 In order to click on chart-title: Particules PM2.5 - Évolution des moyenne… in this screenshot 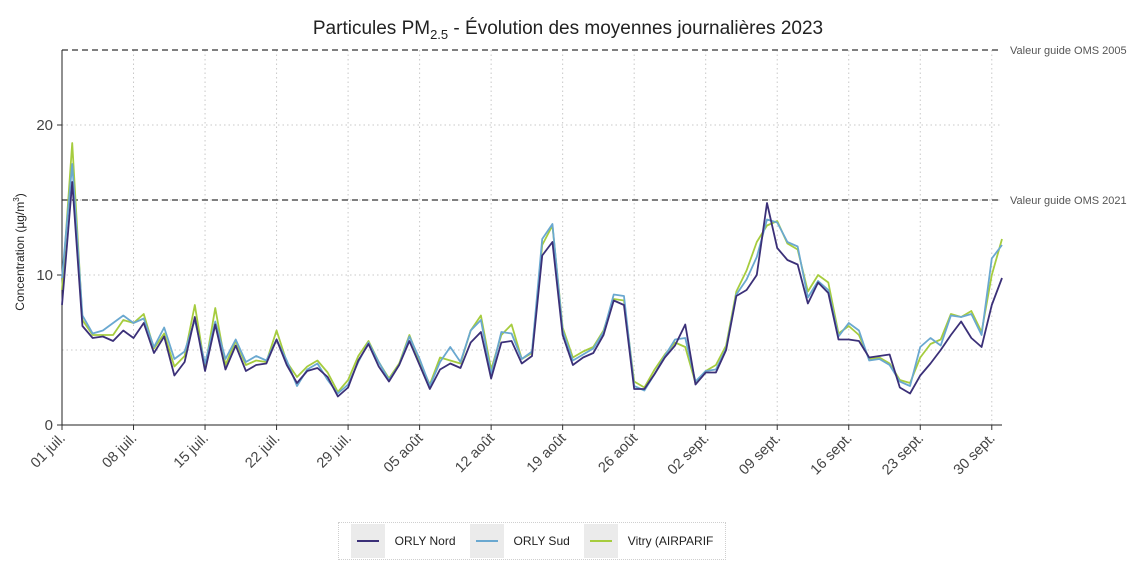, I will do `click(568, 30)`.